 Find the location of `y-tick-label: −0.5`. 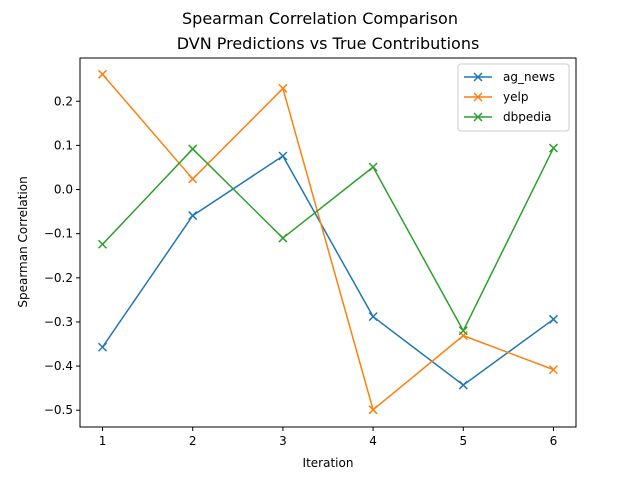

y-tick-label: −0.5 is located at coordinates (58, 410).